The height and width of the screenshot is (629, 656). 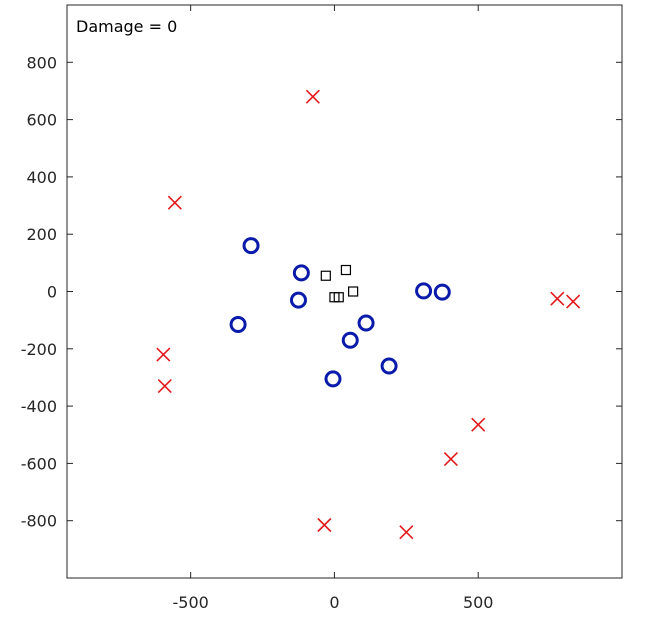 What do you see at coordinates (39, 521) in the screenshot?
I see `y-tick-label: -800` at bounding box center [39, 521].